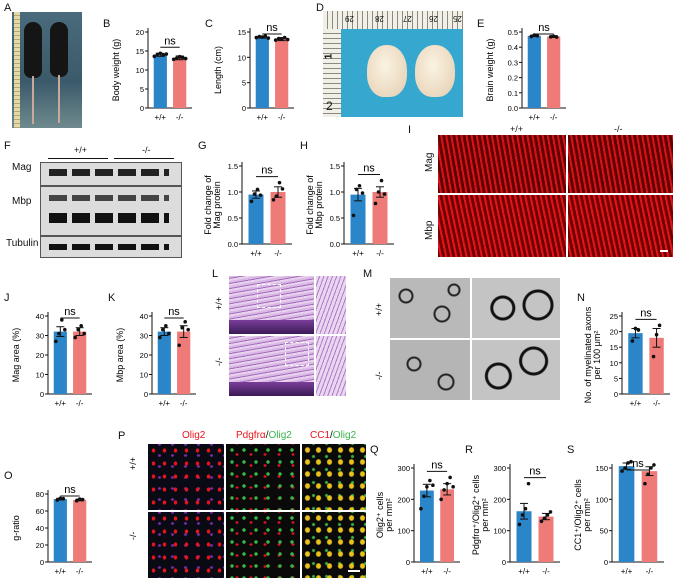 The width and height of the screenshot is (676, 583). I want to click on panel-letter-b: B, so click(107, 24).